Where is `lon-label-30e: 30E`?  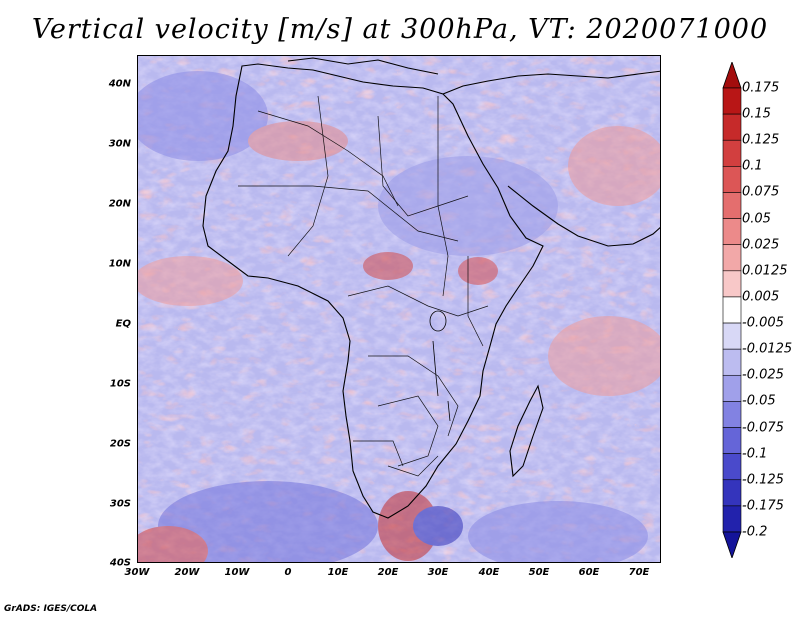
lon-label-30e: 30E is located at coordinates (438, 572).